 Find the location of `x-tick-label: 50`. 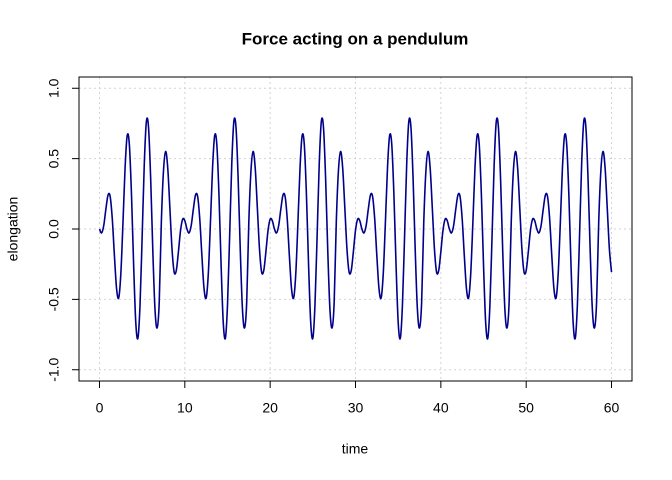

x-tick-label: 50 is located at coordinates (526, 408).